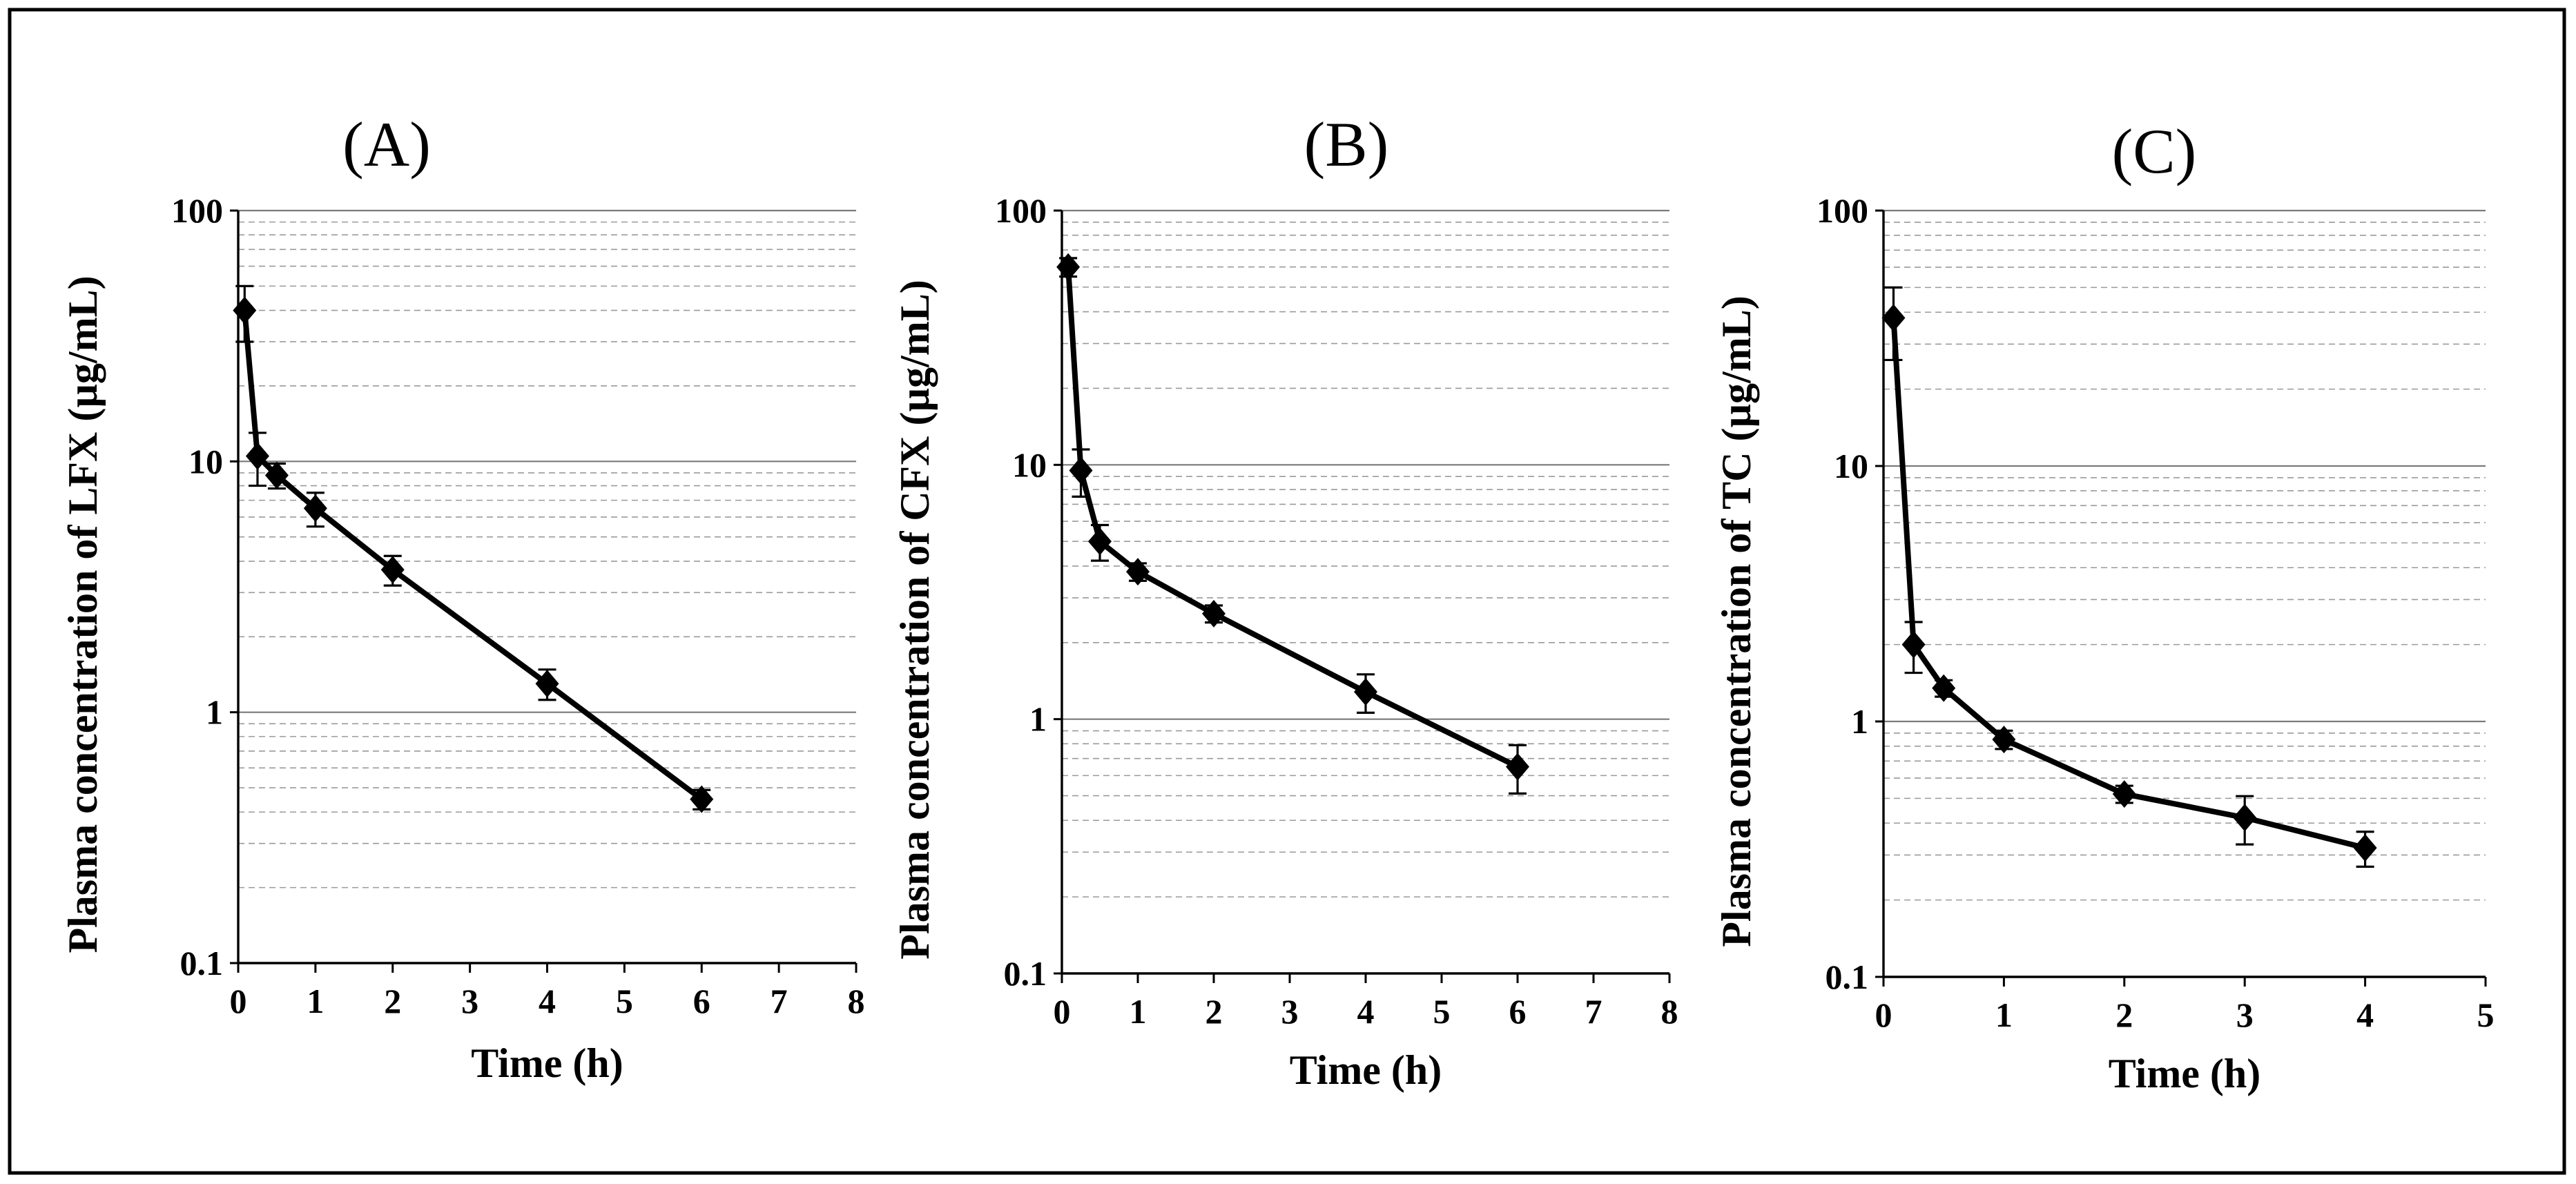  I want to click on panel-title: (B), so click(1347, 144).